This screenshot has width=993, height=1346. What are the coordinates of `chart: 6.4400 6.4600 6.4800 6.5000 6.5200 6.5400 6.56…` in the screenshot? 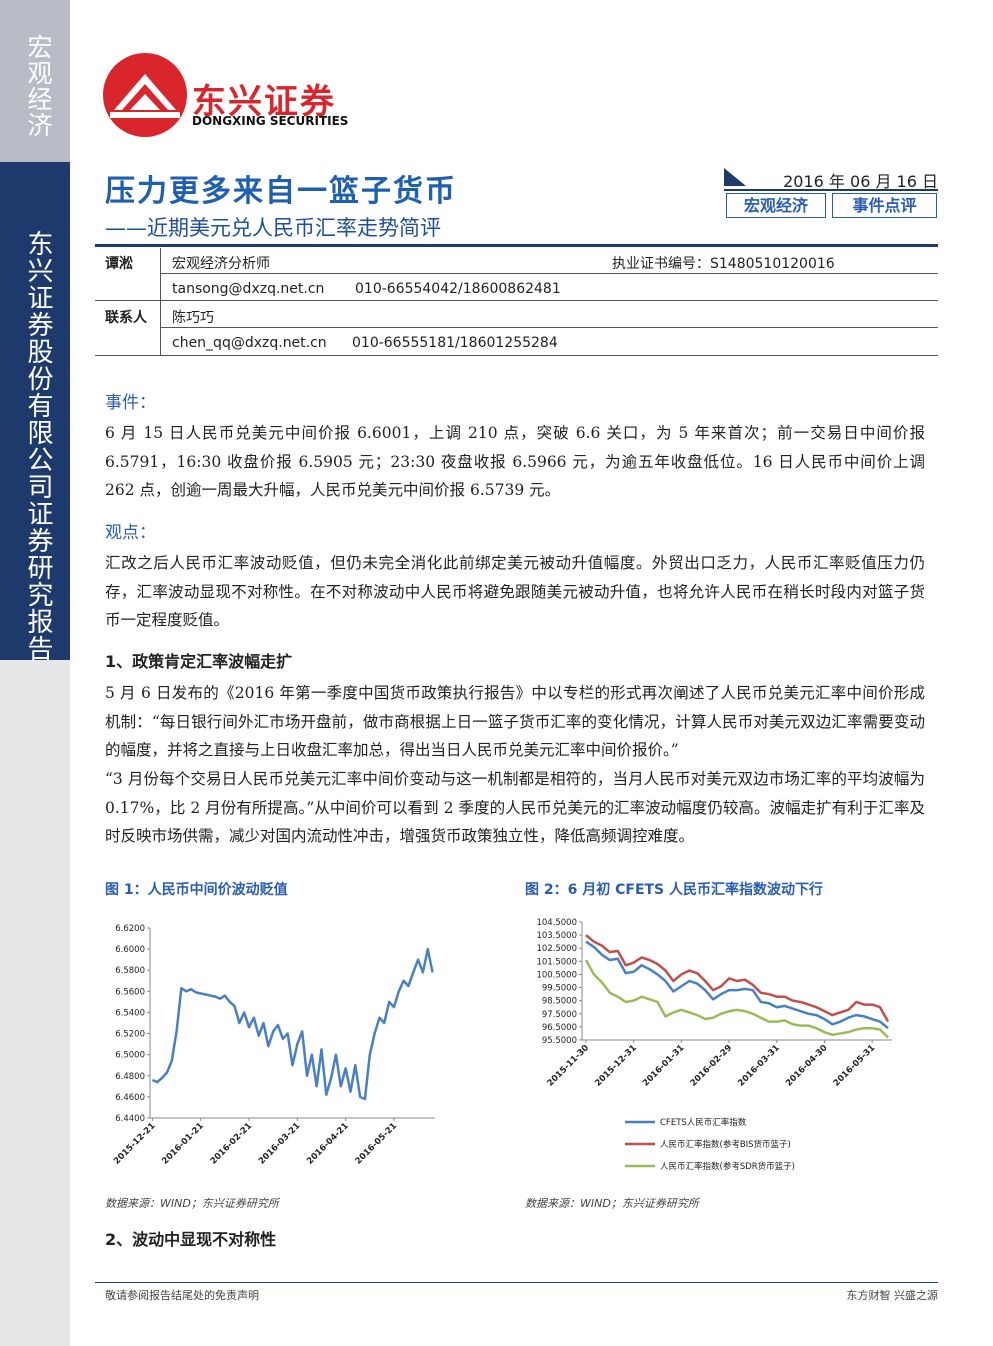 It's located at (273, 1045).